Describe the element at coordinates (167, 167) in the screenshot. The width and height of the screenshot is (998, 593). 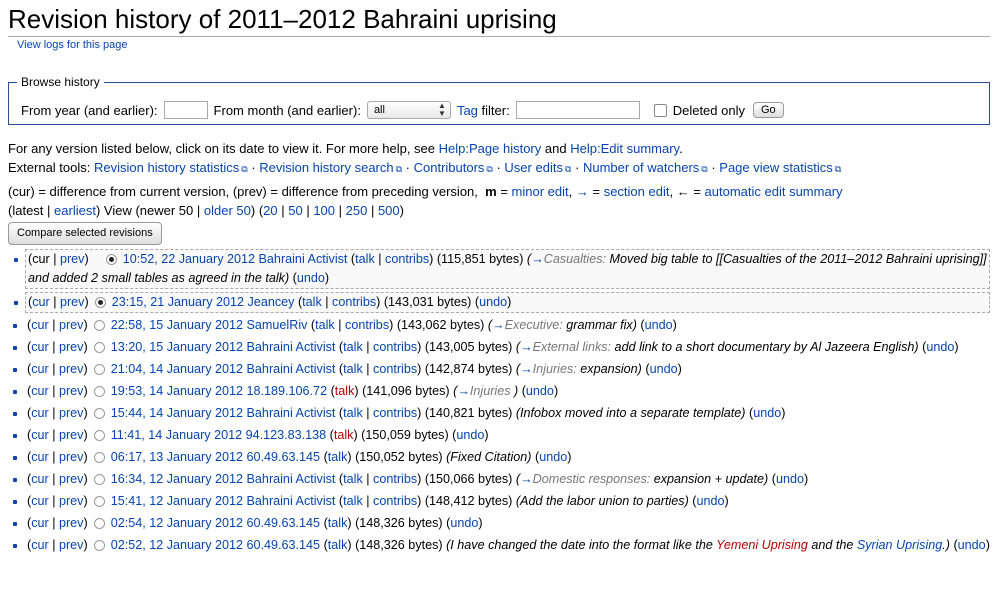
I see `external-tool-link: Revision history statistics` at that location.